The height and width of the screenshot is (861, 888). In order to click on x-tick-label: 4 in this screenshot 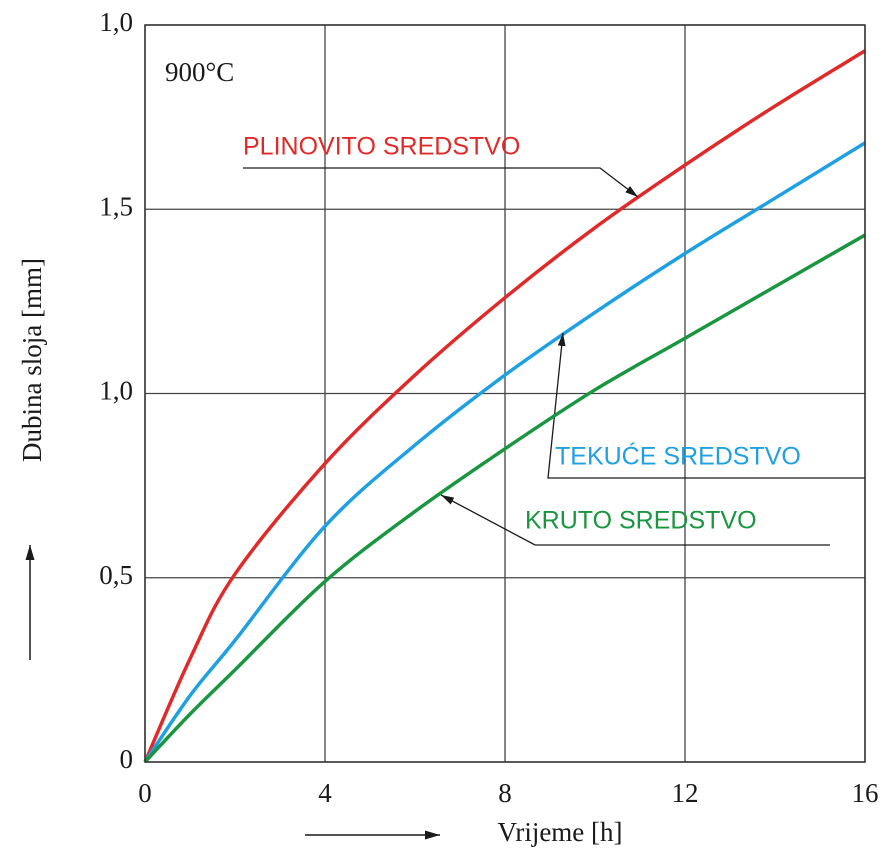, I will do `click(325, 793)`.